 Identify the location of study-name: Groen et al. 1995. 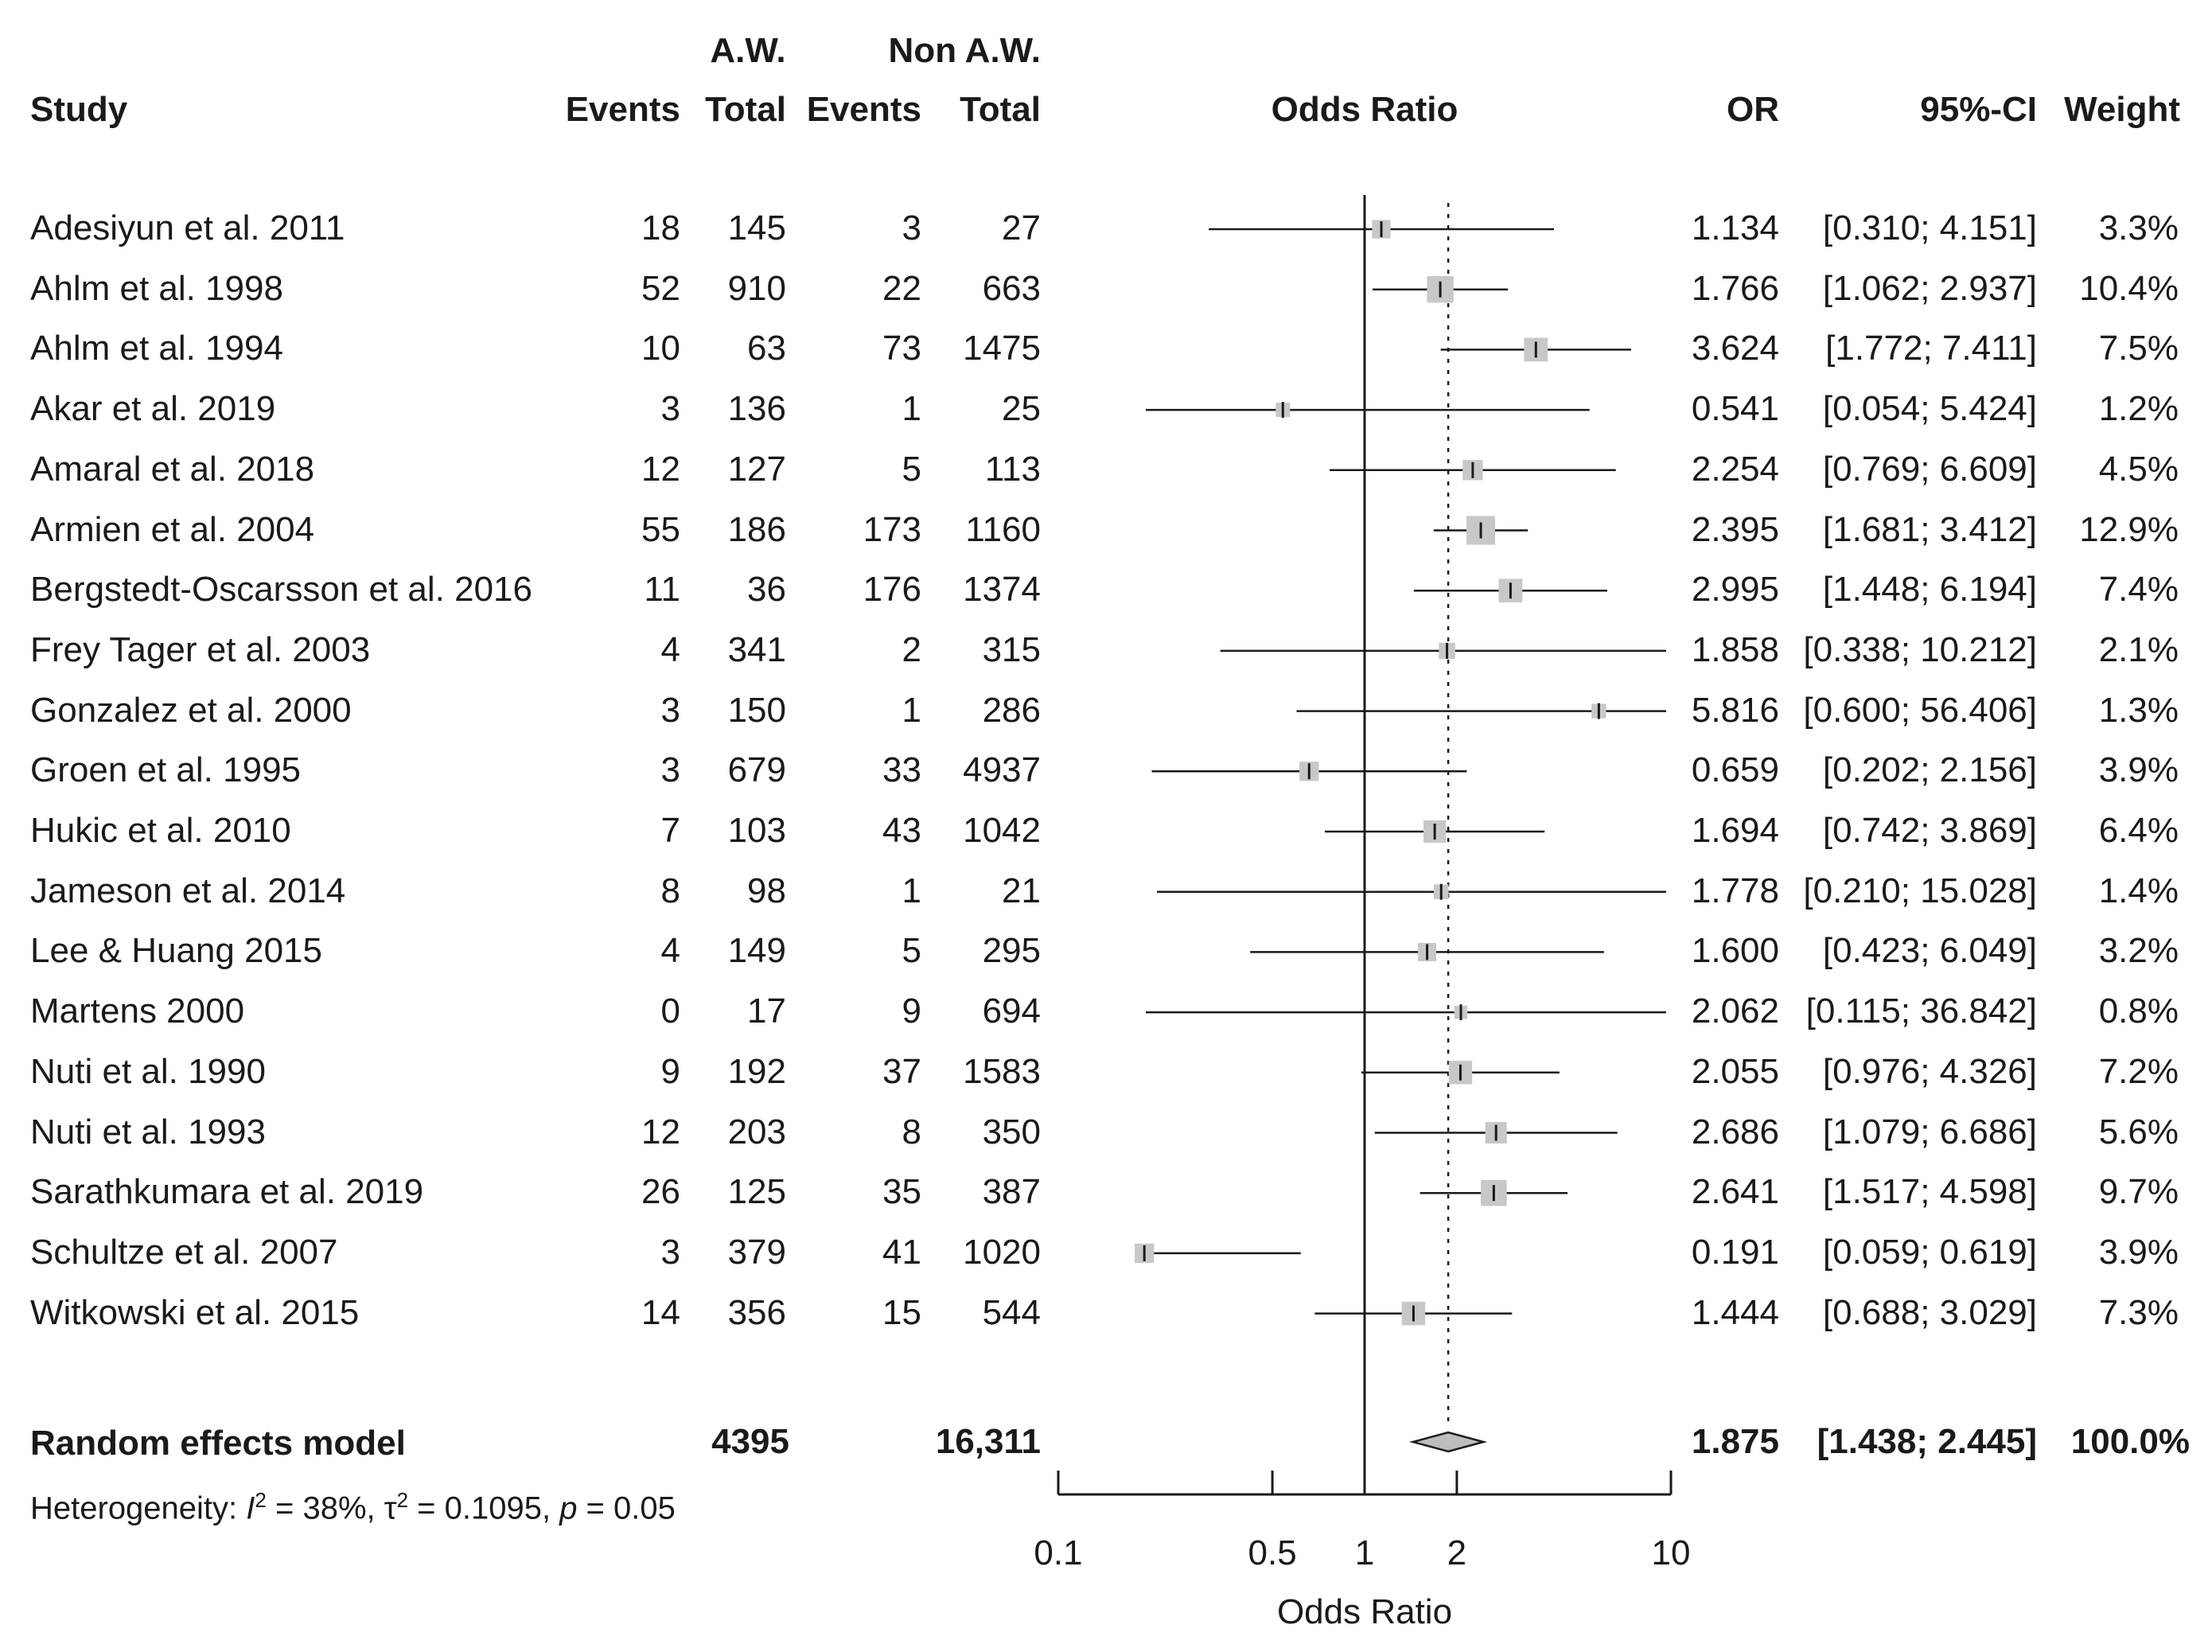
(166, 770).